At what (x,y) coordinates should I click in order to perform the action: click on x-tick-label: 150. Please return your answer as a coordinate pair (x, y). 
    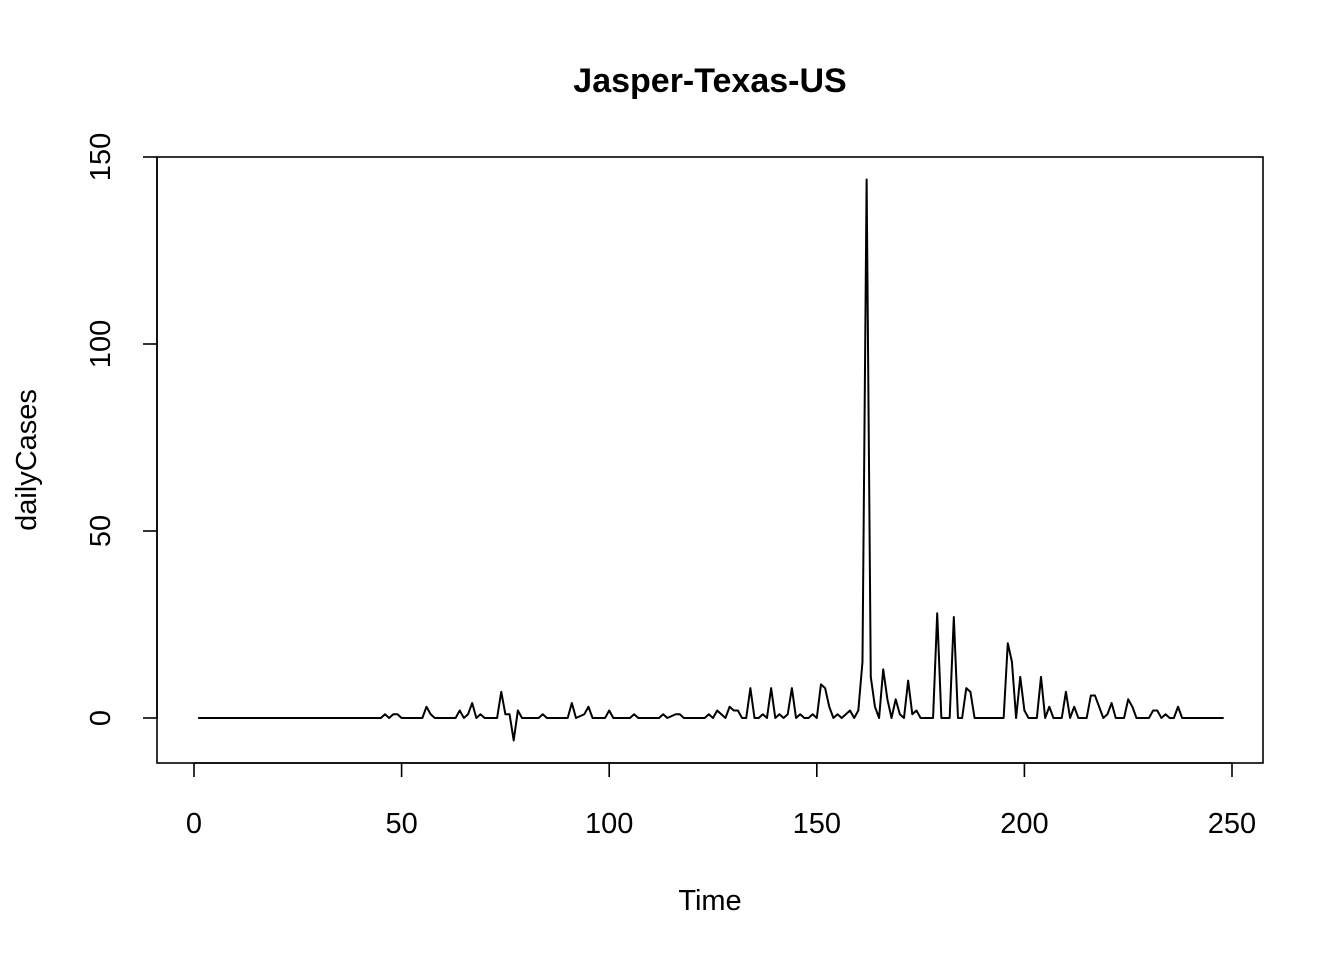
    Looking at the image, I should click on (817, 824).